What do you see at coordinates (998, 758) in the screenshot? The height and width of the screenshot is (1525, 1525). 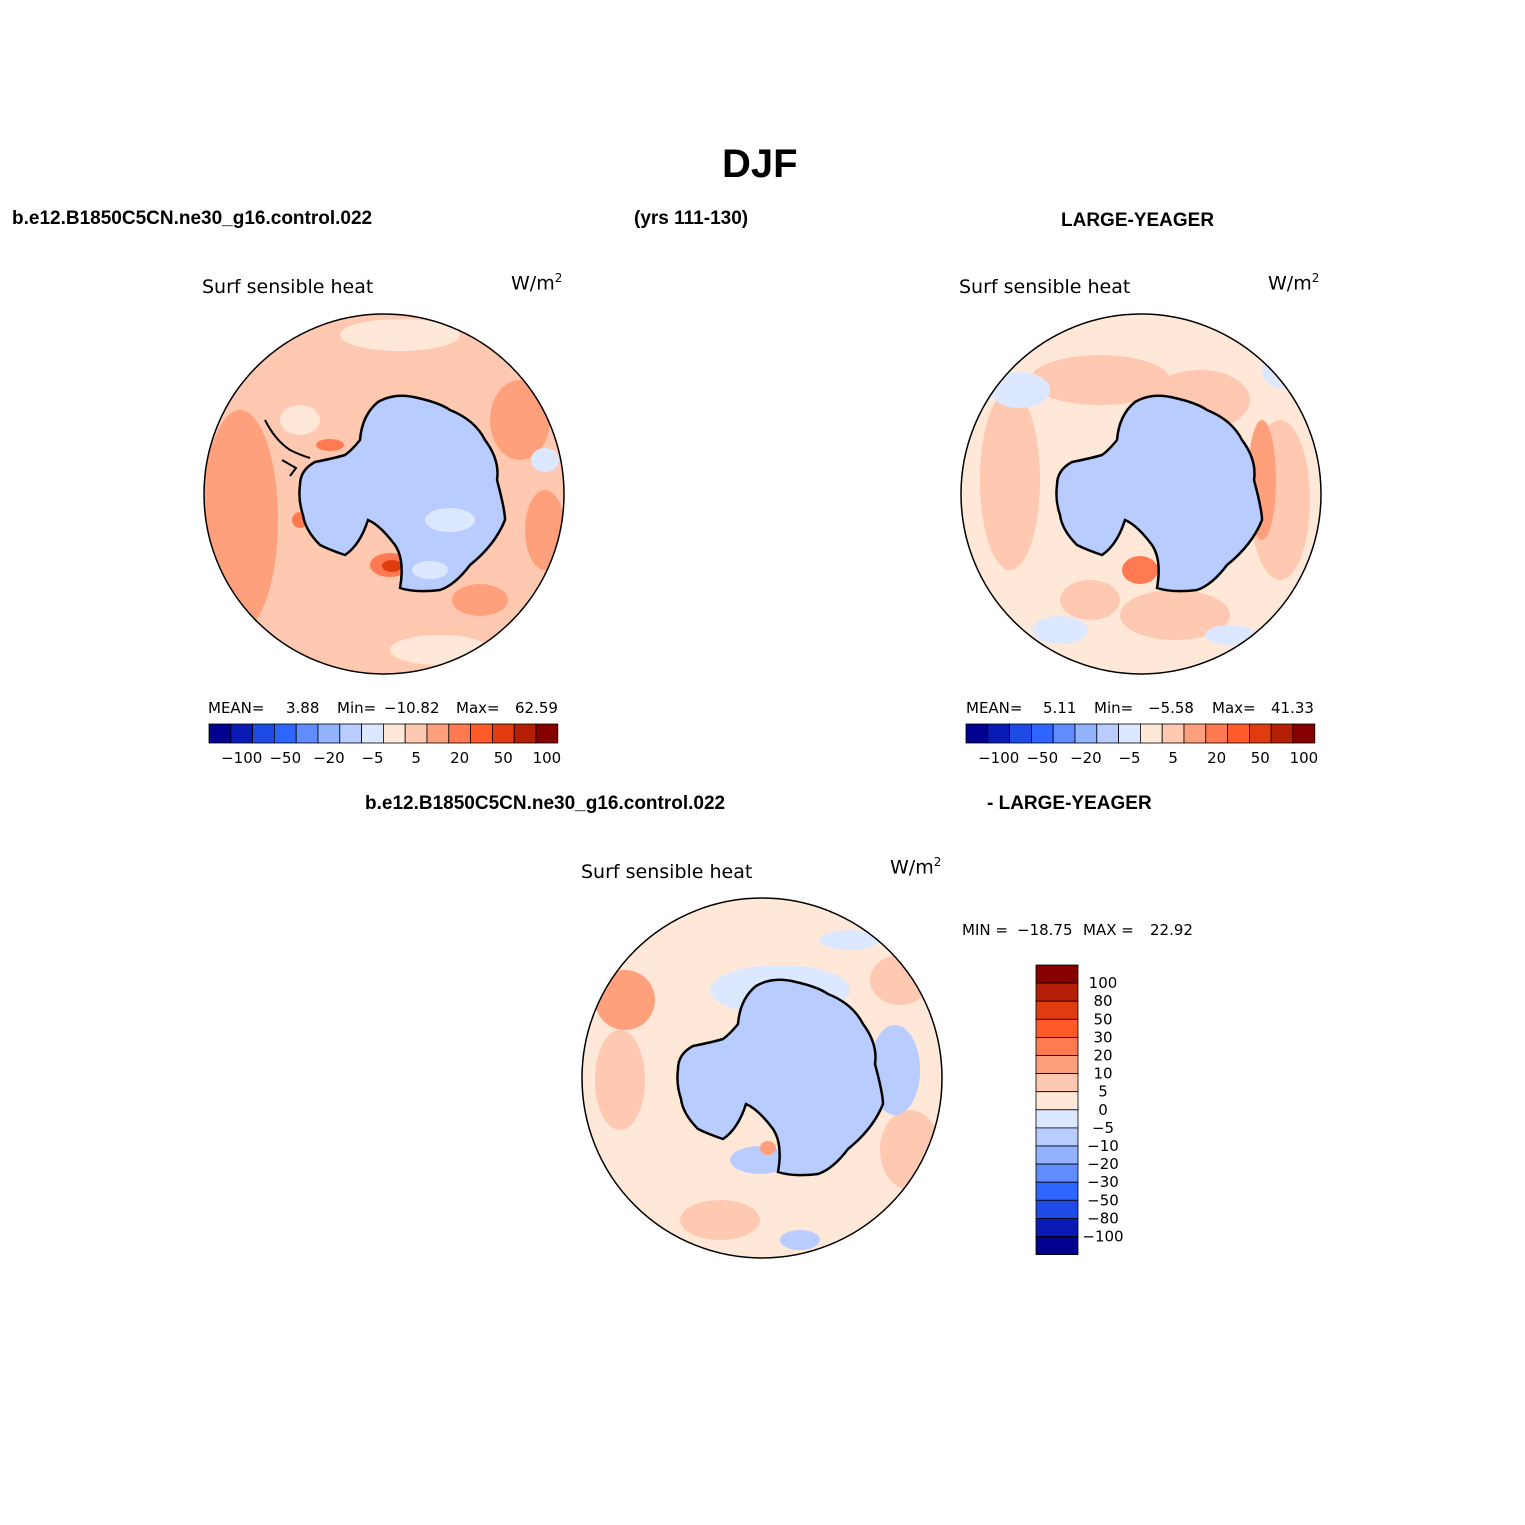 I see `panel2-colorbar-tick-label: −100` at bounding box center [998, 758].